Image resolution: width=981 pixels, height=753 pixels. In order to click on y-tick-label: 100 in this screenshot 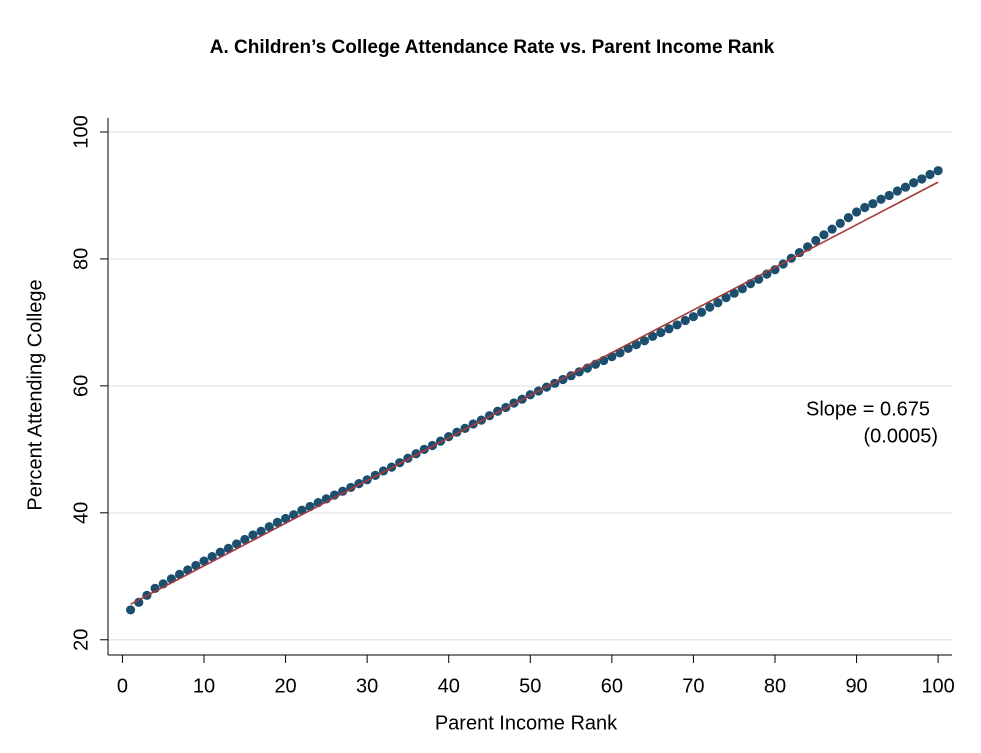, I will do `click(81, 131)`.